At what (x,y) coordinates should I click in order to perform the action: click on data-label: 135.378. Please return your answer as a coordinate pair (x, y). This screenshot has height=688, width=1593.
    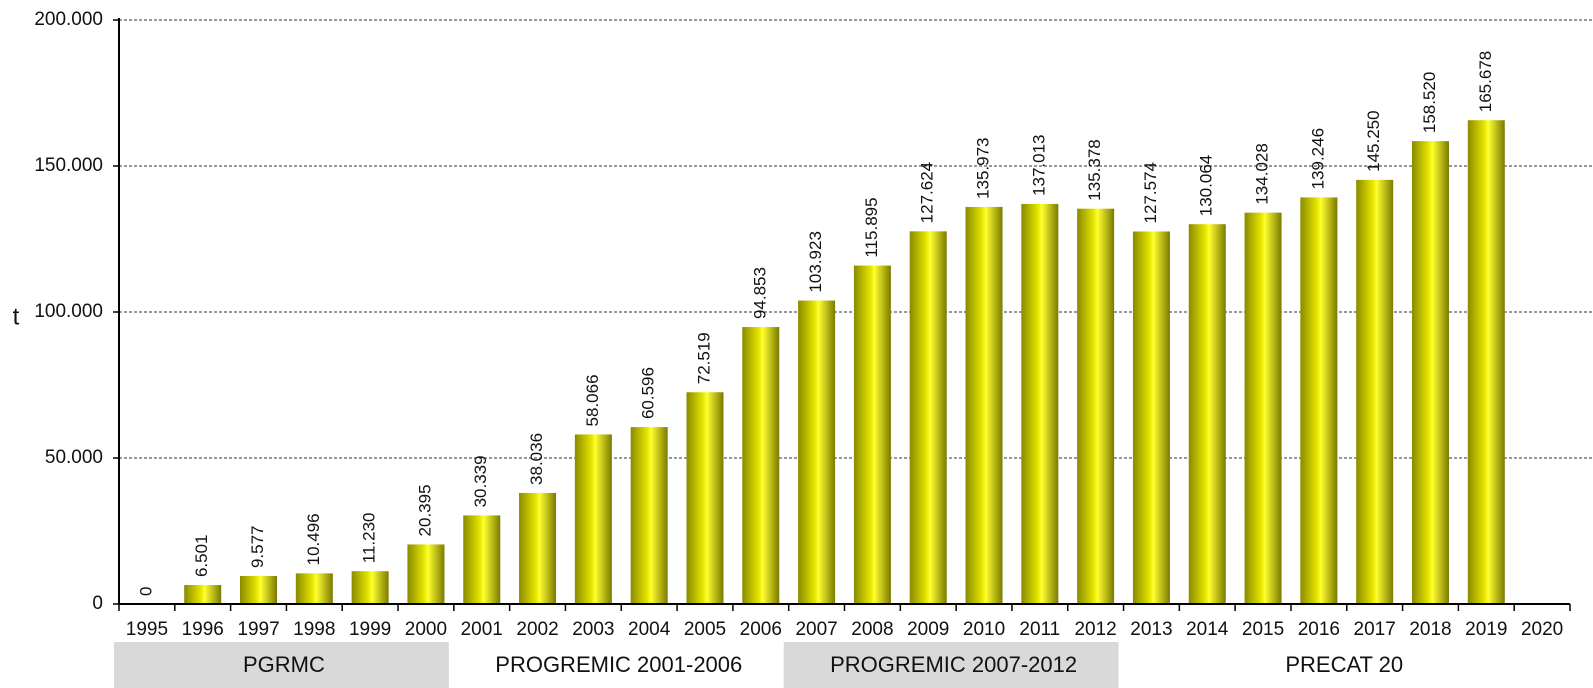
    Looking at the image, I should click on (1094, 169).